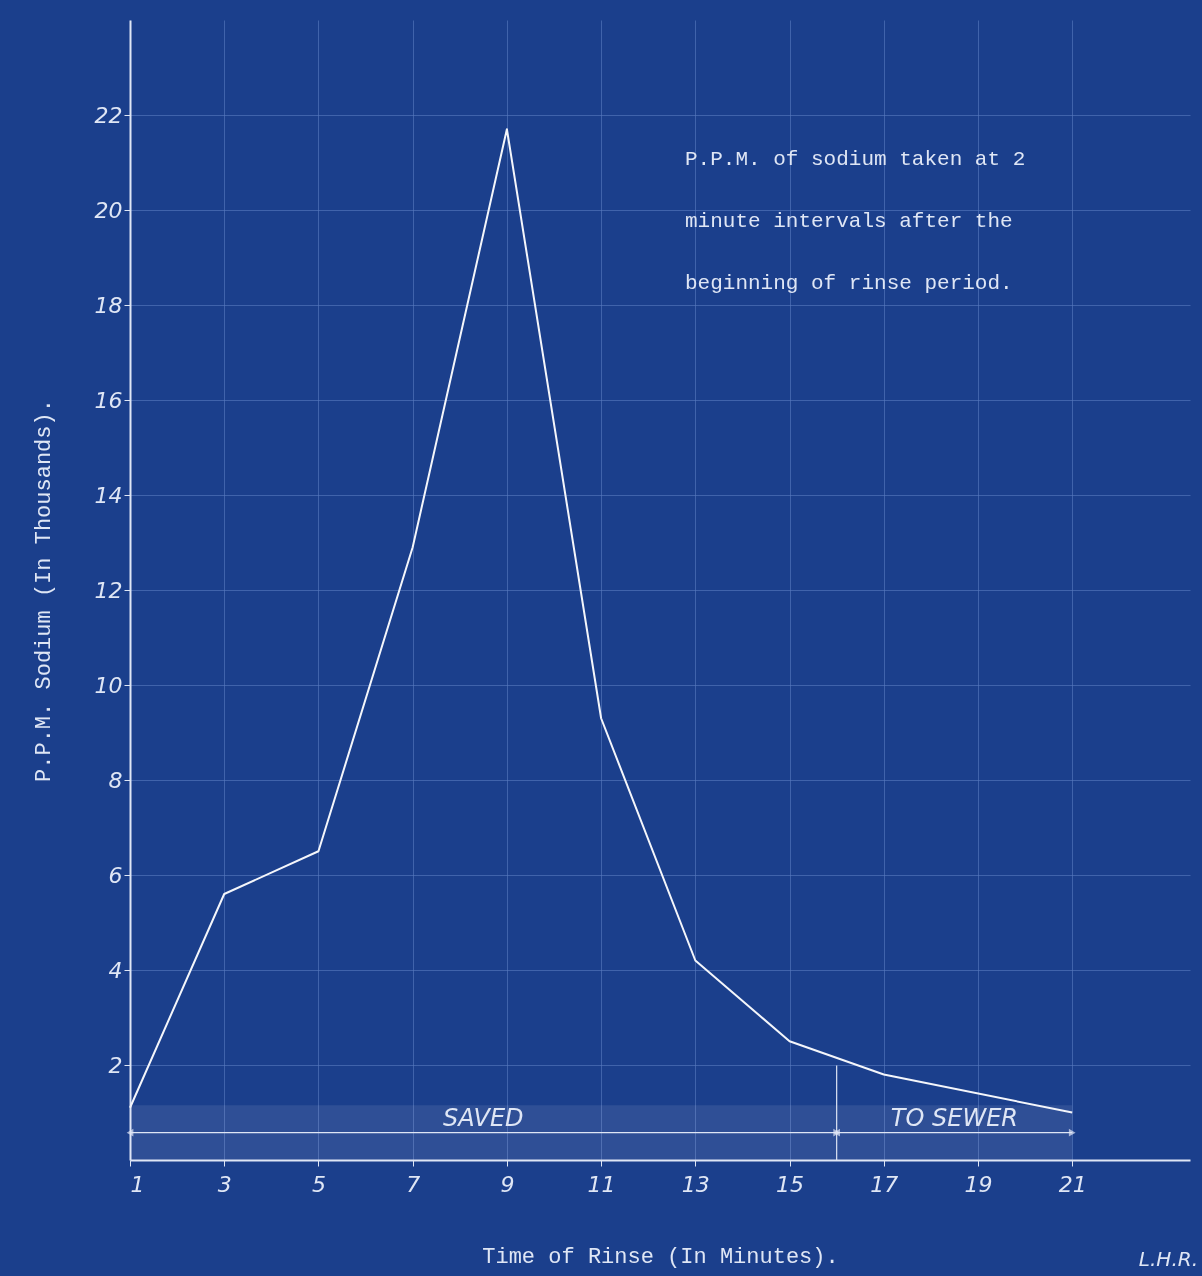 This screenshot has width=1202, height=1276. Describe the element at coordinates (108, 400) in the screenshot. I see `y-tick-label: 16` at that location.